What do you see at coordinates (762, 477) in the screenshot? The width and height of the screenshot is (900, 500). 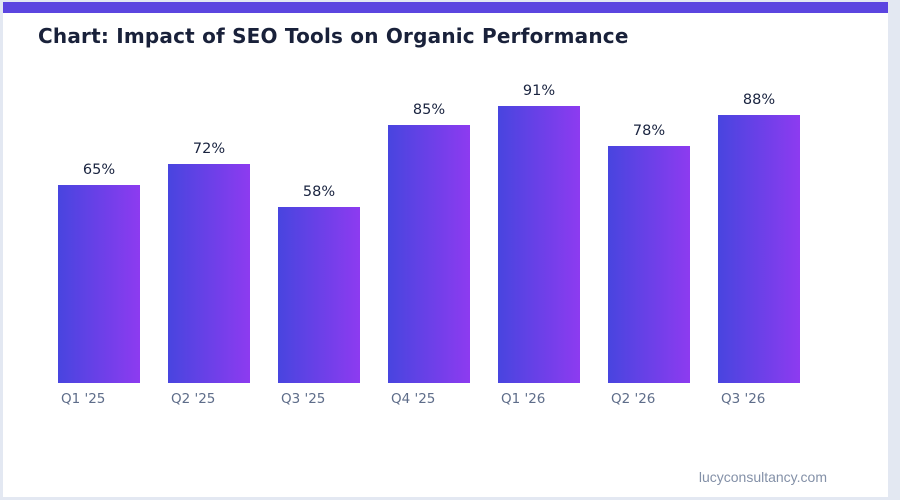 I see `watermark-text: lucyconsultancy.com` at bounding box center [762, 477].